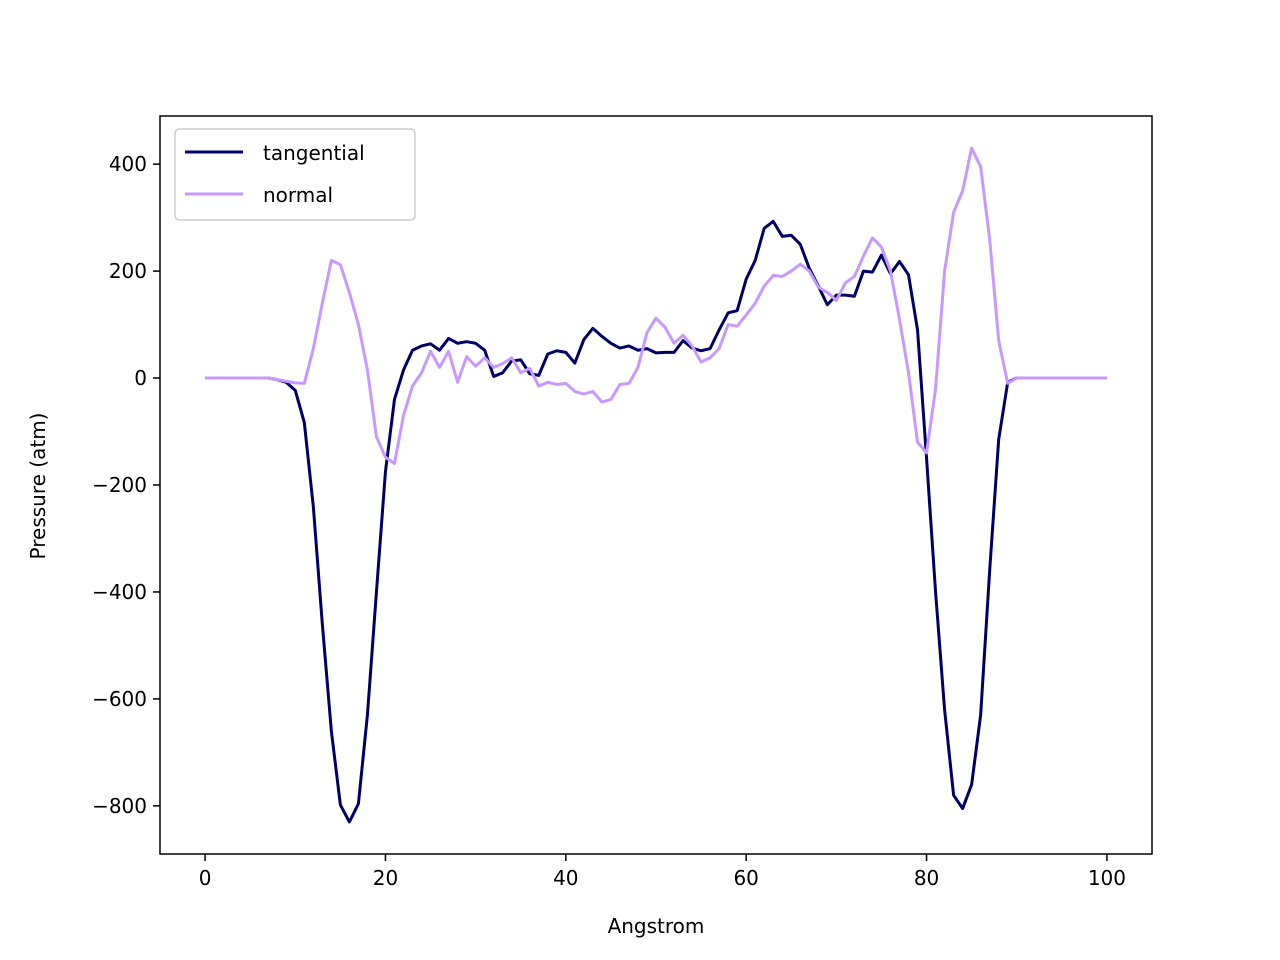  Describe the element at coordinates (656, 926) in the screenshot. I see `x-axis-title: Angstrom` at that location.